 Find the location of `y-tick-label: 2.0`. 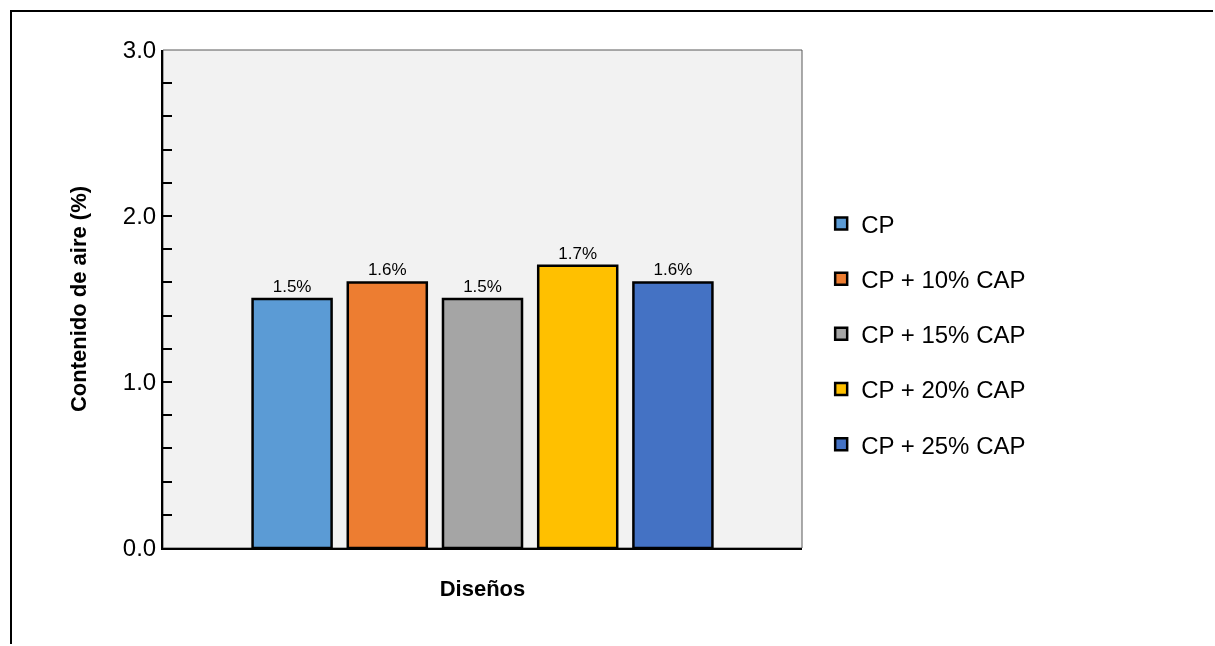

y-tick-label: 2.0 is located at coordinates (139, 216).